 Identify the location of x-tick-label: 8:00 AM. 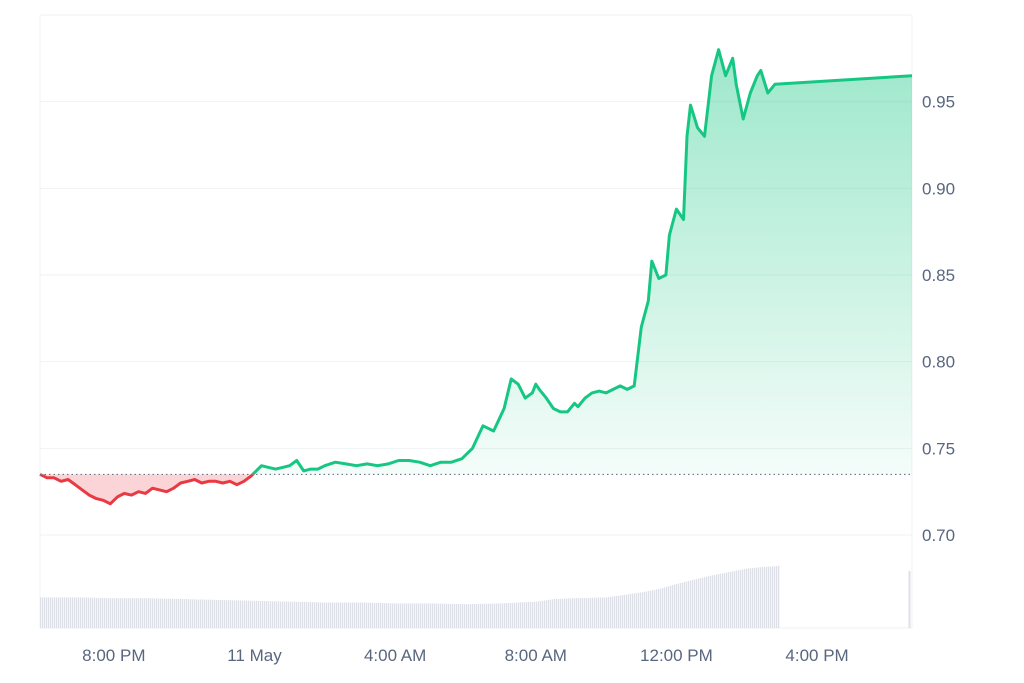
(536, 655).